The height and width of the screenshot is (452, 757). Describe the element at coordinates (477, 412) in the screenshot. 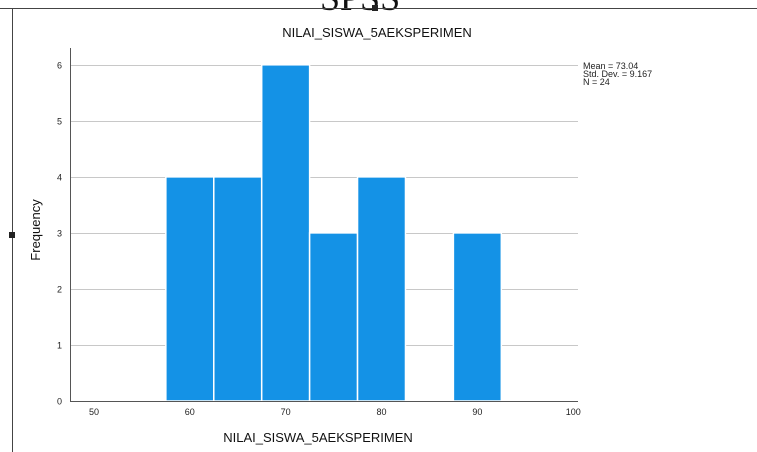

I see `x-tick-label: 90` at that location.